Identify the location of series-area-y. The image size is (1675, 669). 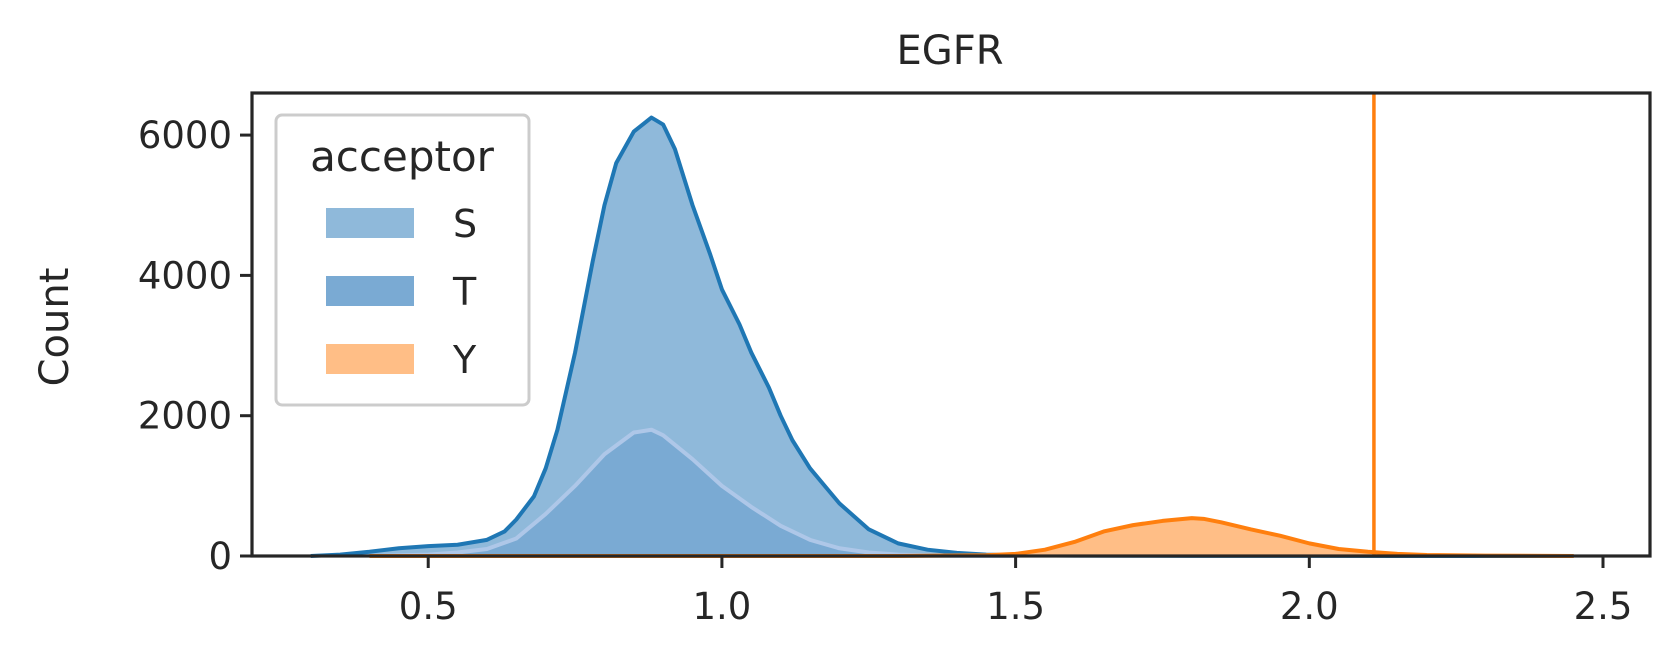
(971, 537).